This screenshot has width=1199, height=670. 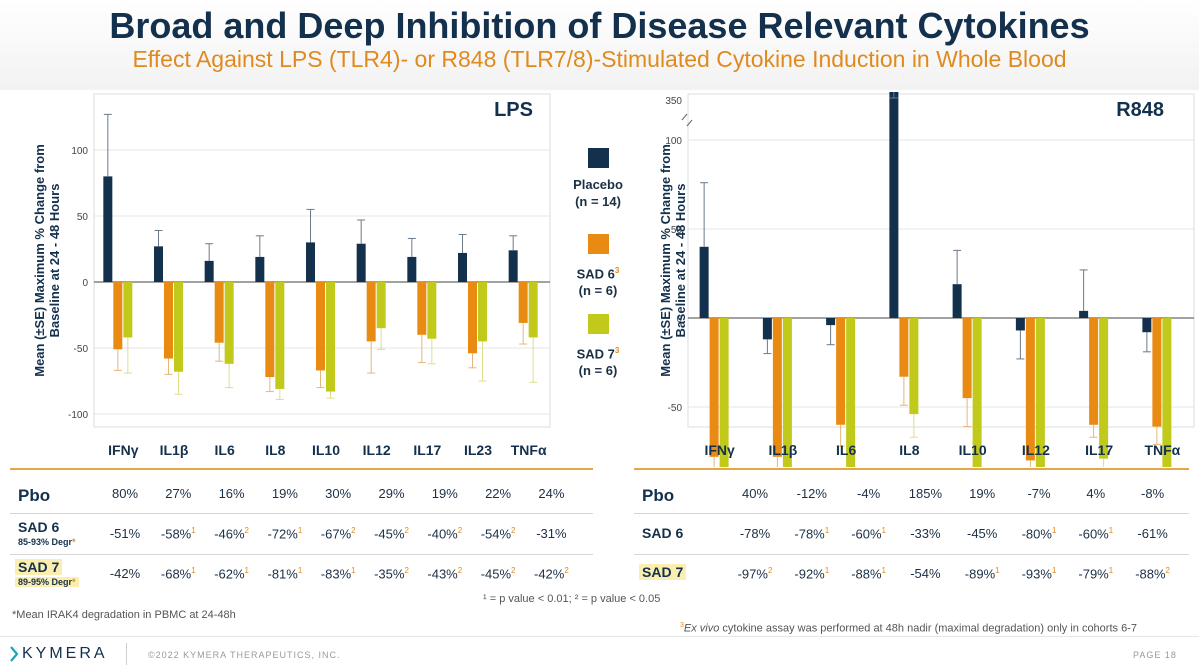 I want to click on table-cell: -78%1, so click(x=812, y=534).